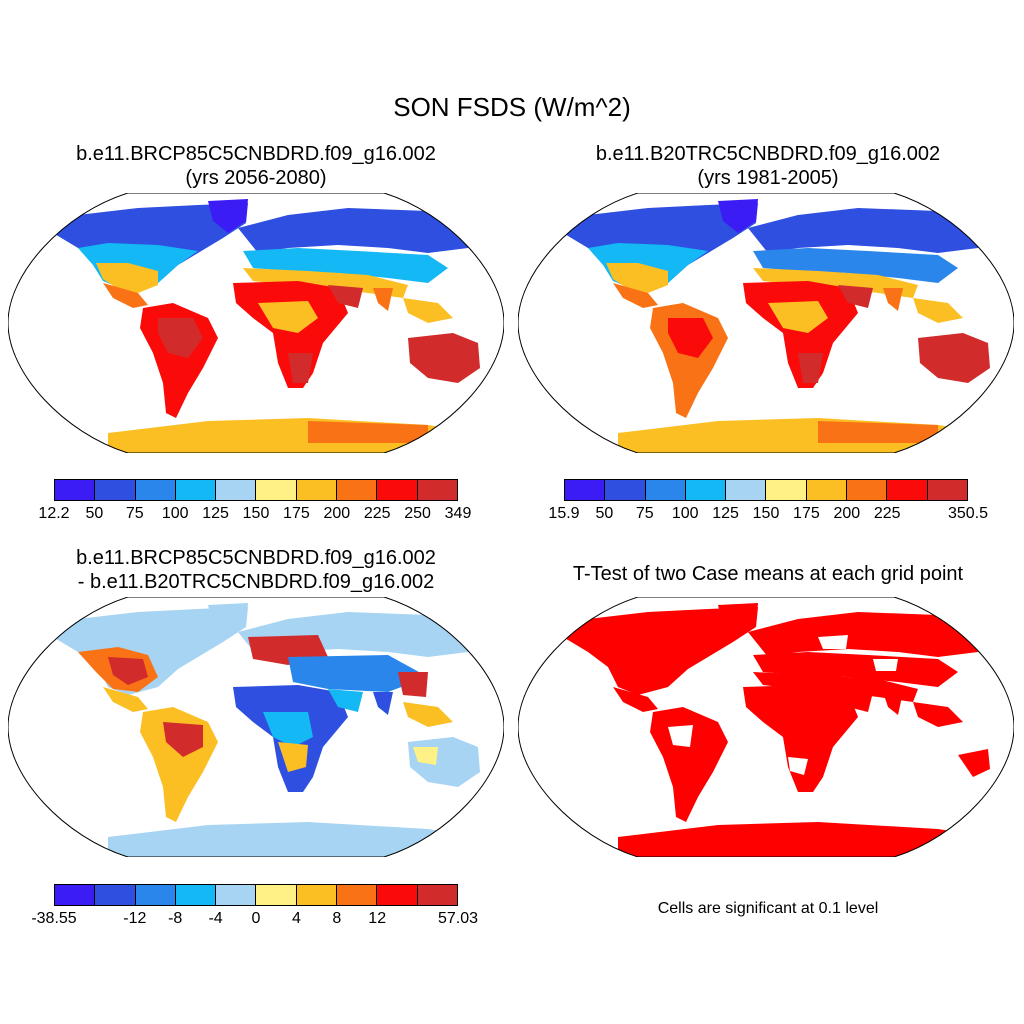  I want to click on eurasia-south, so click(835, 283).